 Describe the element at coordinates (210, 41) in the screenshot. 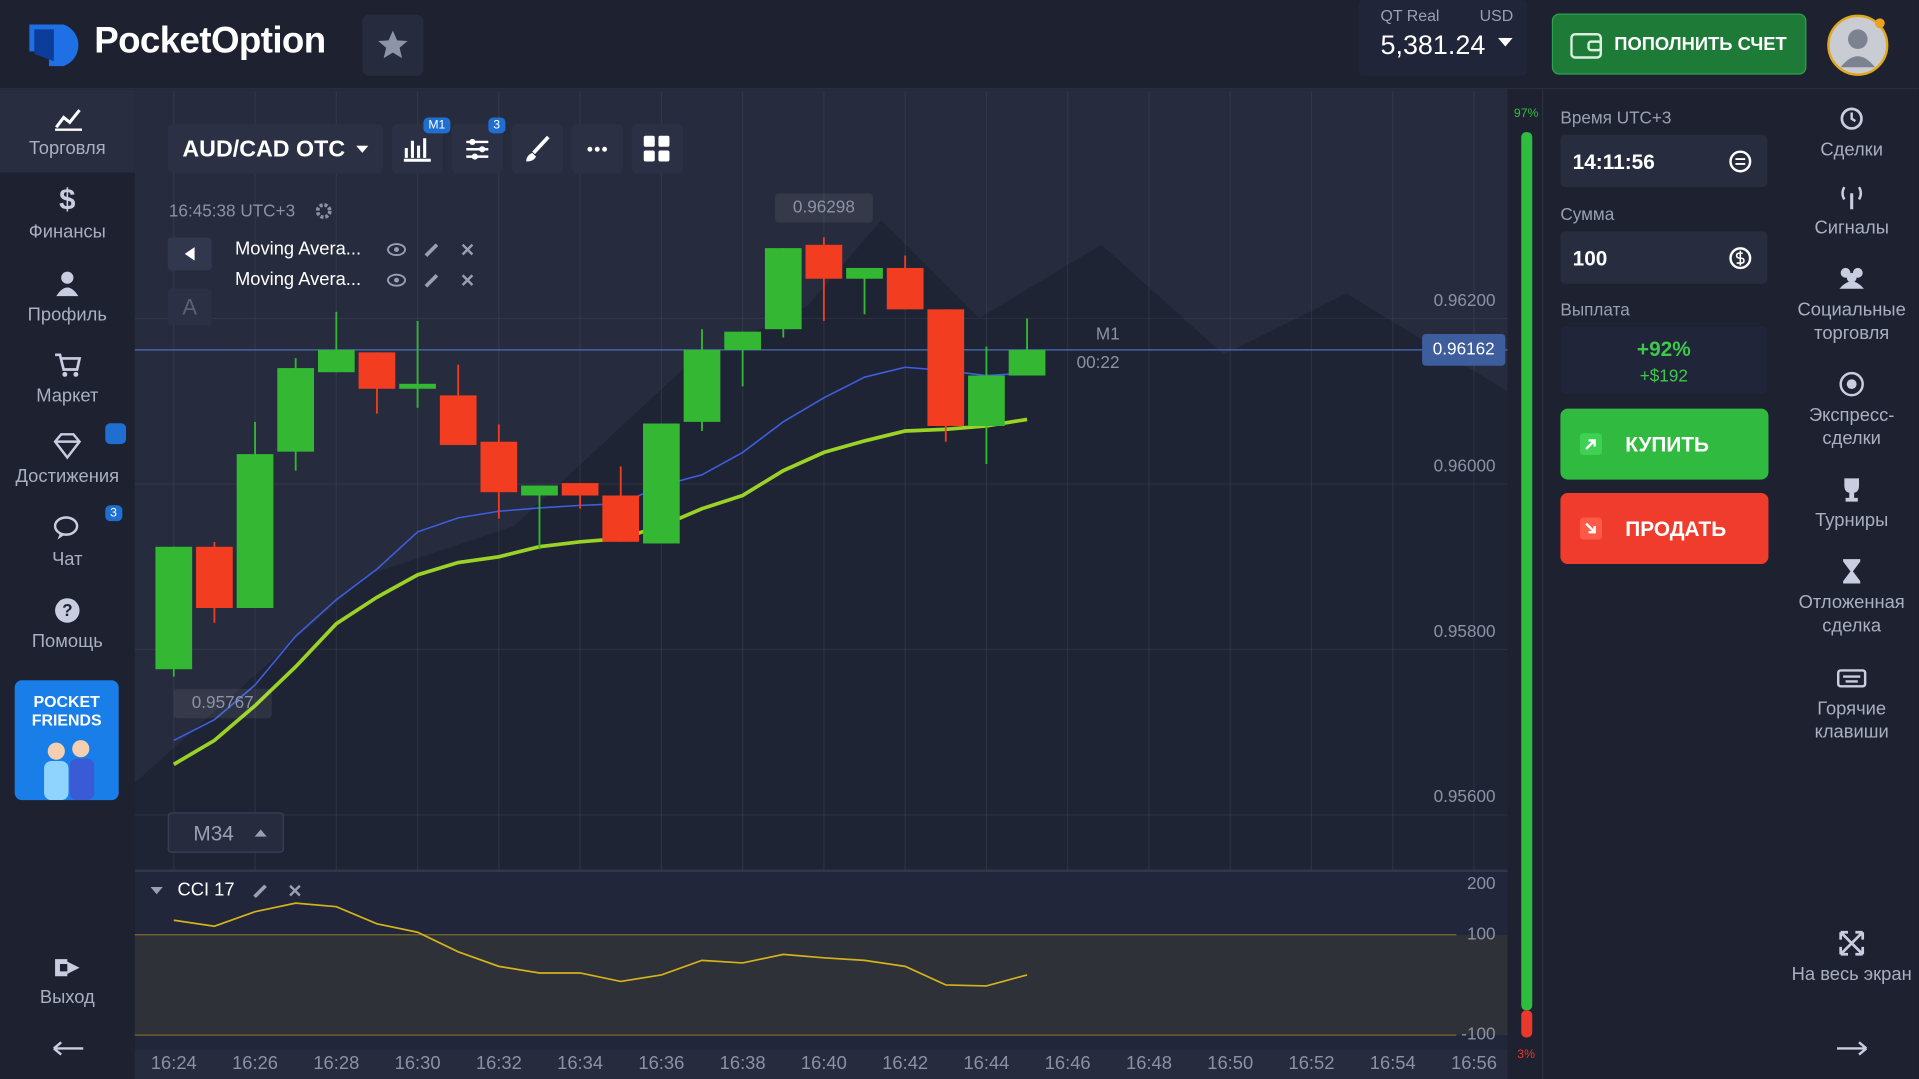

I see `logo-text: PocketOption` at that location.